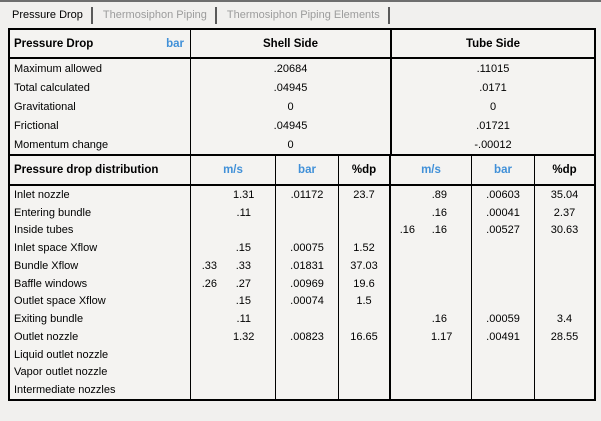 The height and width of the screenshot is (421, 601). What do you see at coordinates (307, 266) in the screenshot?
I see `shell-bar-value: .01831` at bounding box center [307, 266].